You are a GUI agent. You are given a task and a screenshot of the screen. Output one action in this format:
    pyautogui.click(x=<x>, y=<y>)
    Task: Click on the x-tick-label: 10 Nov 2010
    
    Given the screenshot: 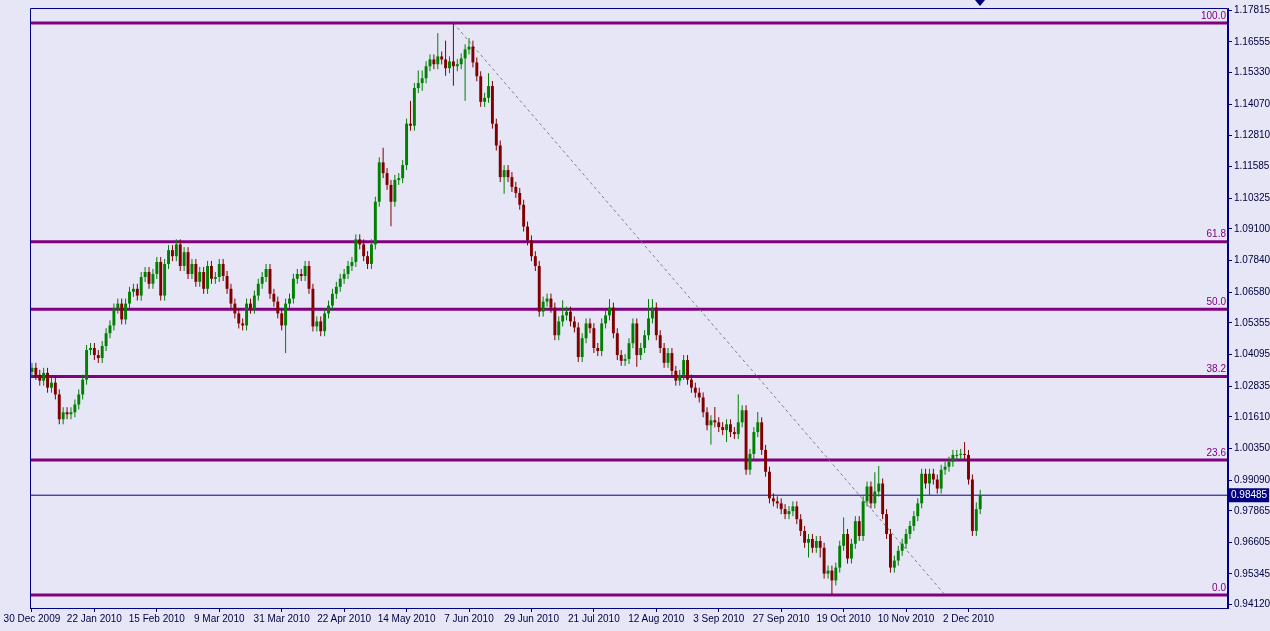 What is the action you would take?
    pyautogui.click(x=906, y=618)
    